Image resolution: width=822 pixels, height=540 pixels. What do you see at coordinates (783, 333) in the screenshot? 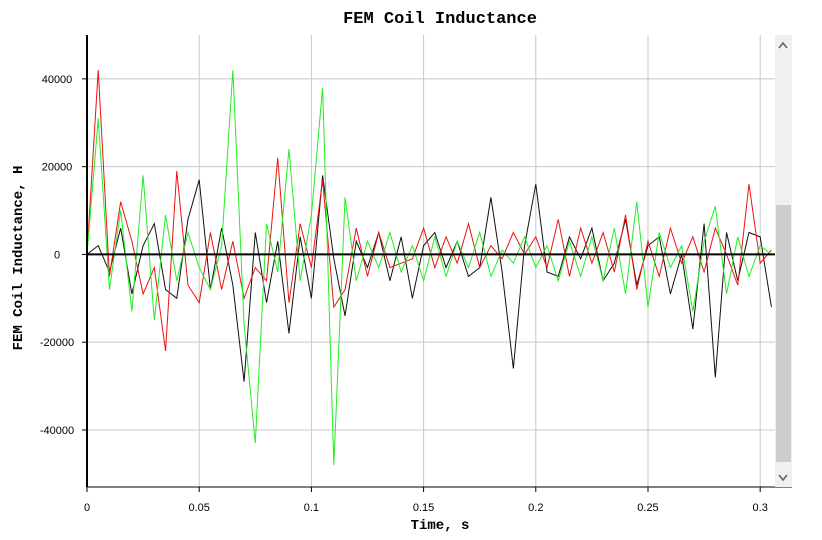
I see `scroll-thumb` at bounding box center [783, 333].